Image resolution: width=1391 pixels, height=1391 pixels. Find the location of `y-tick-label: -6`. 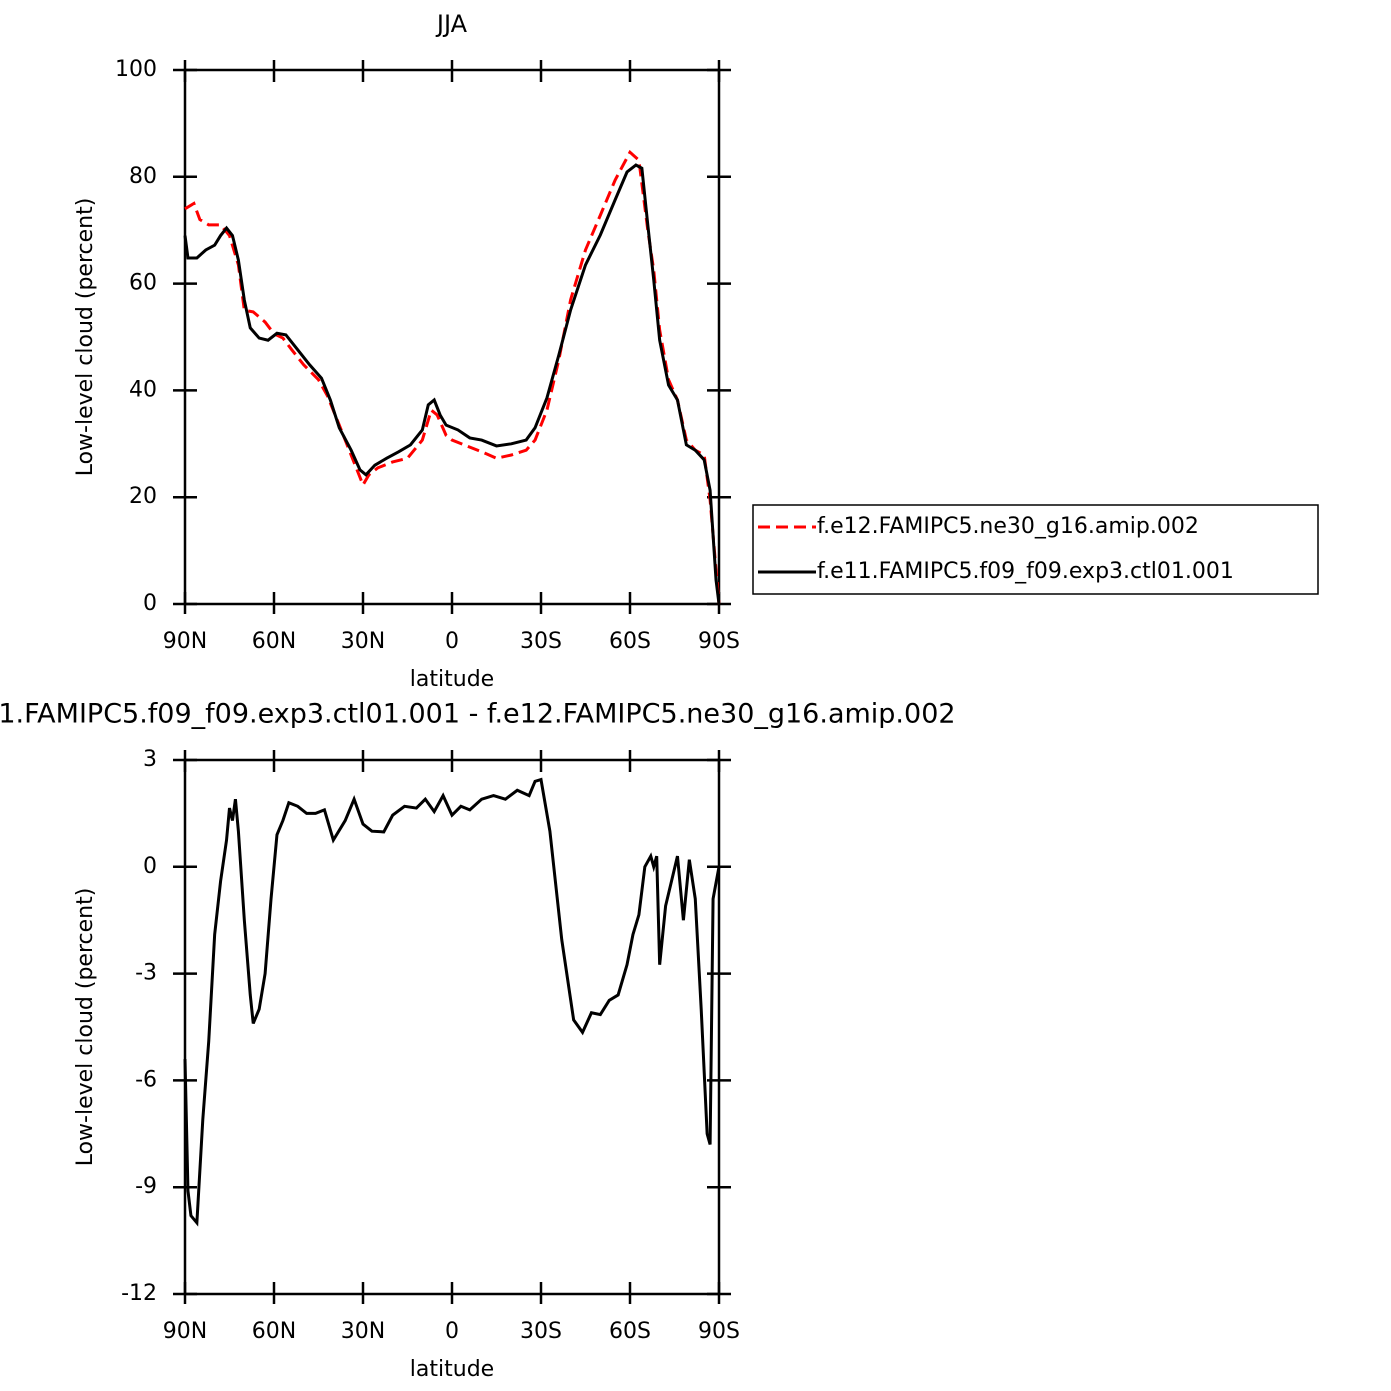

y-tick-label: -6 is located at coordinates (146, 1079).